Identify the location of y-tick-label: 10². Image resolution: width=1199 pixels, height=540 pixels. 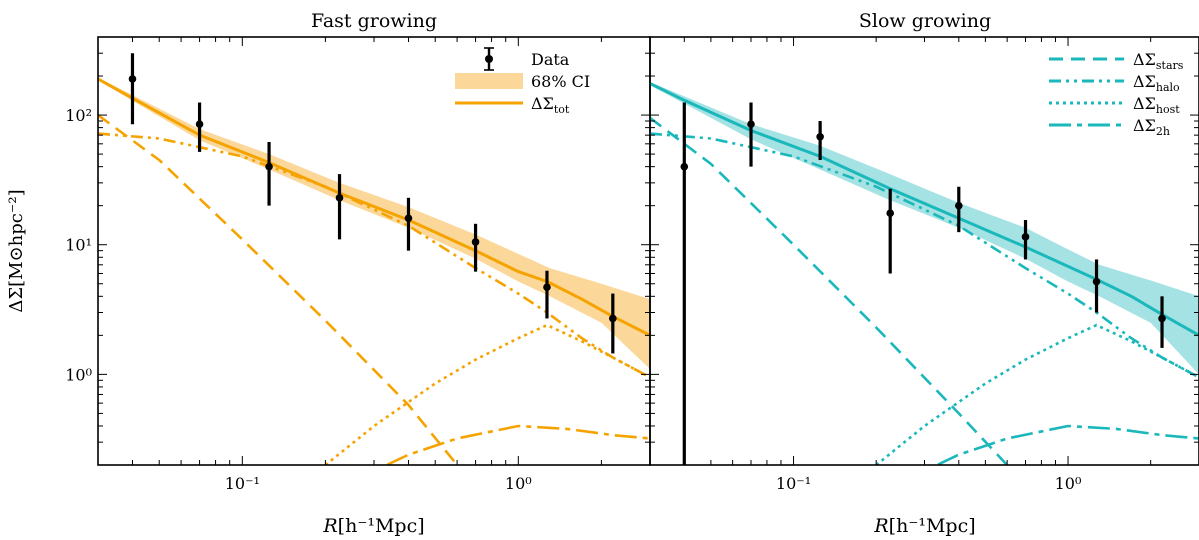
(78, 115).